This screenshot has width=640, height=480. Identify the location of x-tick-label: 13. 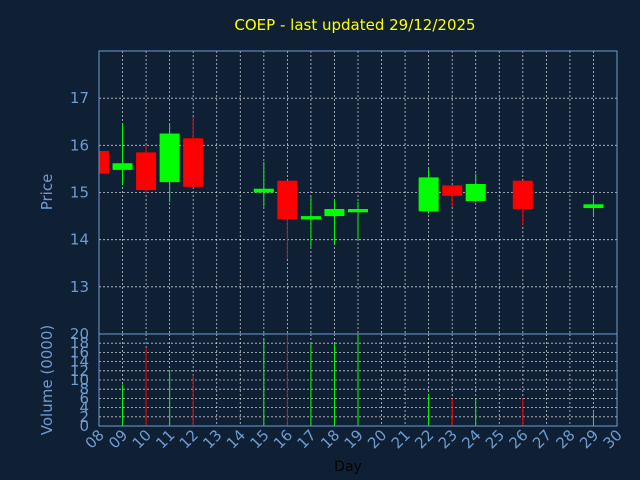
(212, 439).